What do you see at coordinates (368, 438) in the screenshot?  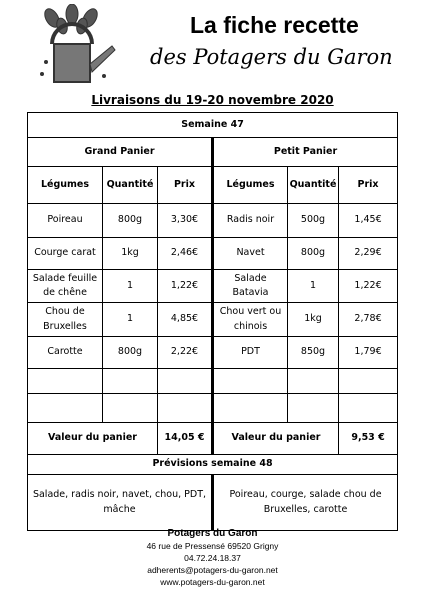 I see `total-value: 9,53 €` at bounding box center [368, 438].